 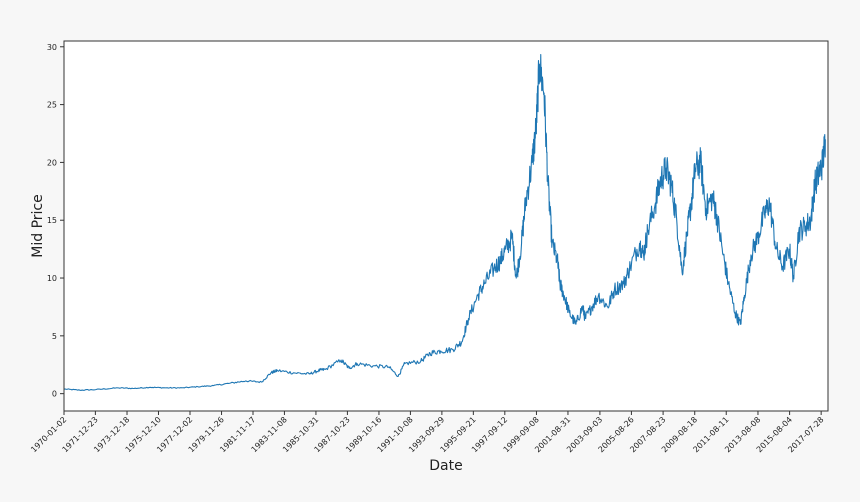 What do you see at coordinates (38, 225) in the screenshot?
I see `y-axis-label: Mid Price` at bounding box center [38, 225].